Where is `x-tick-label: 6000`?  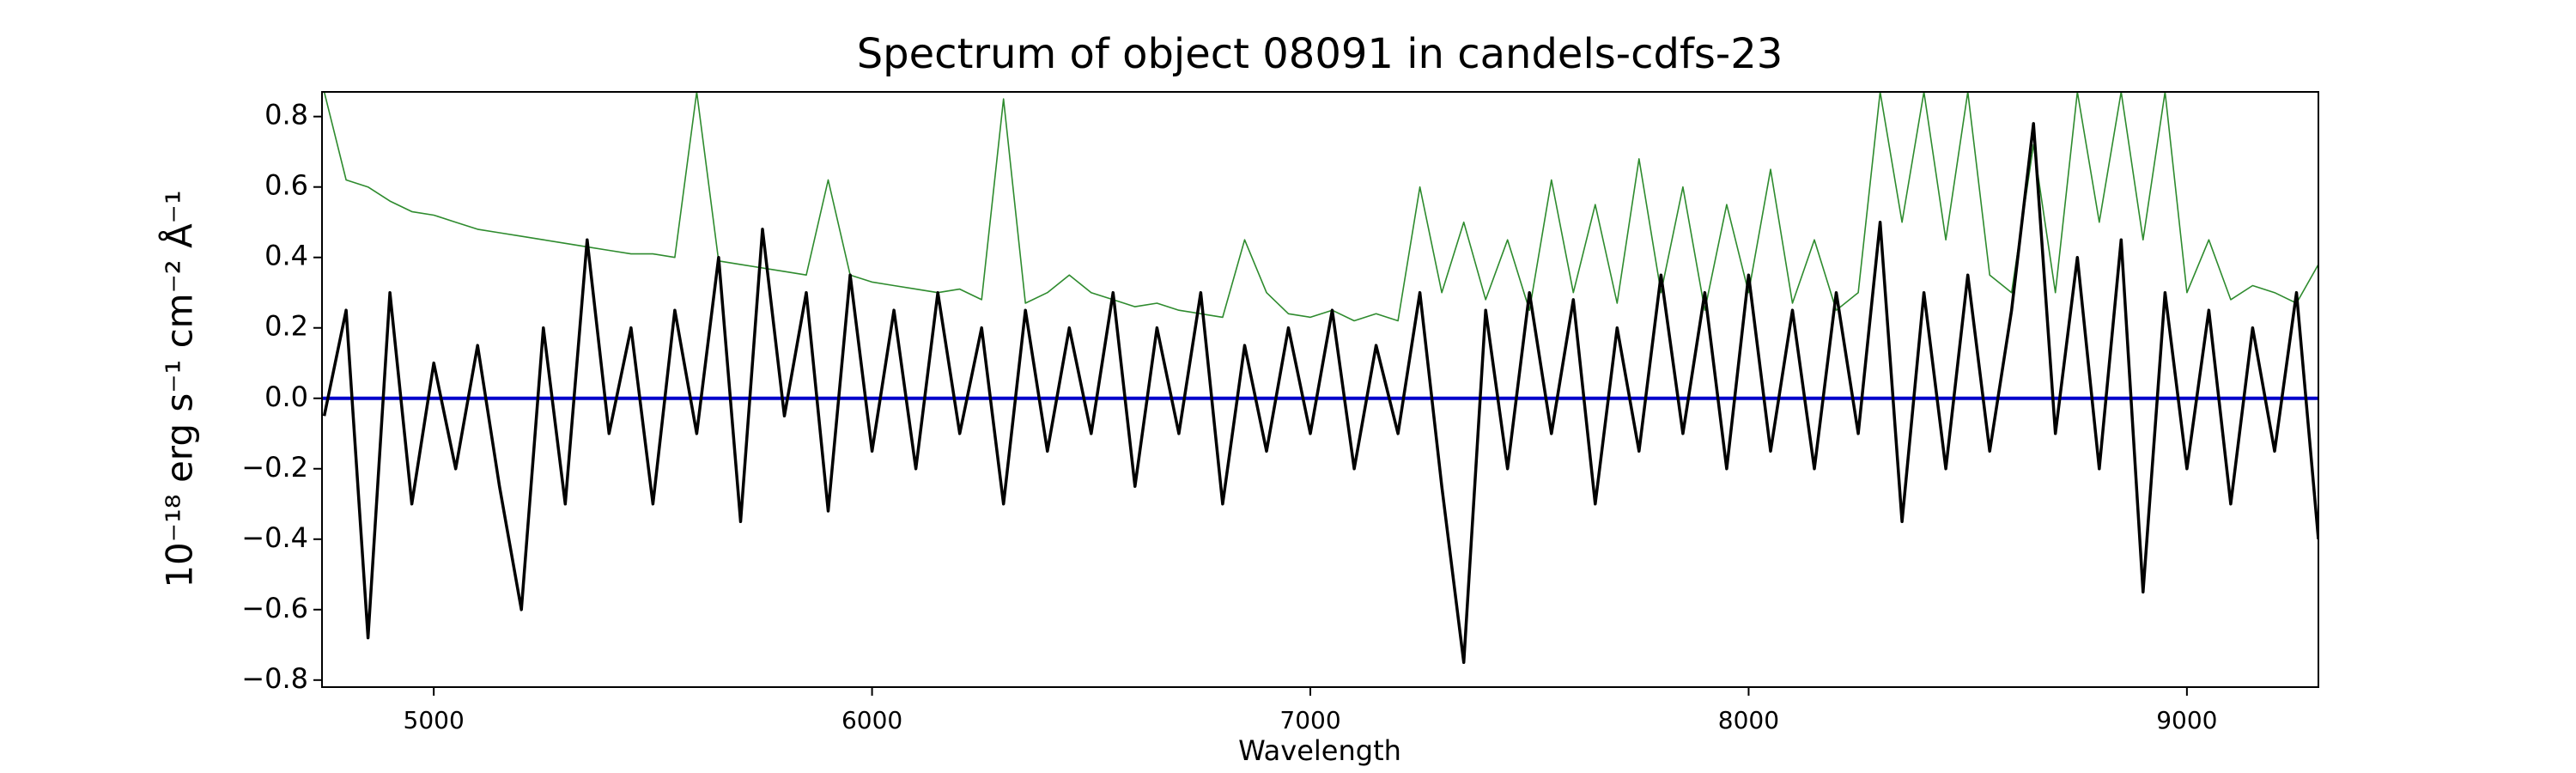
x-tick-label: 6000 is located at coordinates (872, 720).